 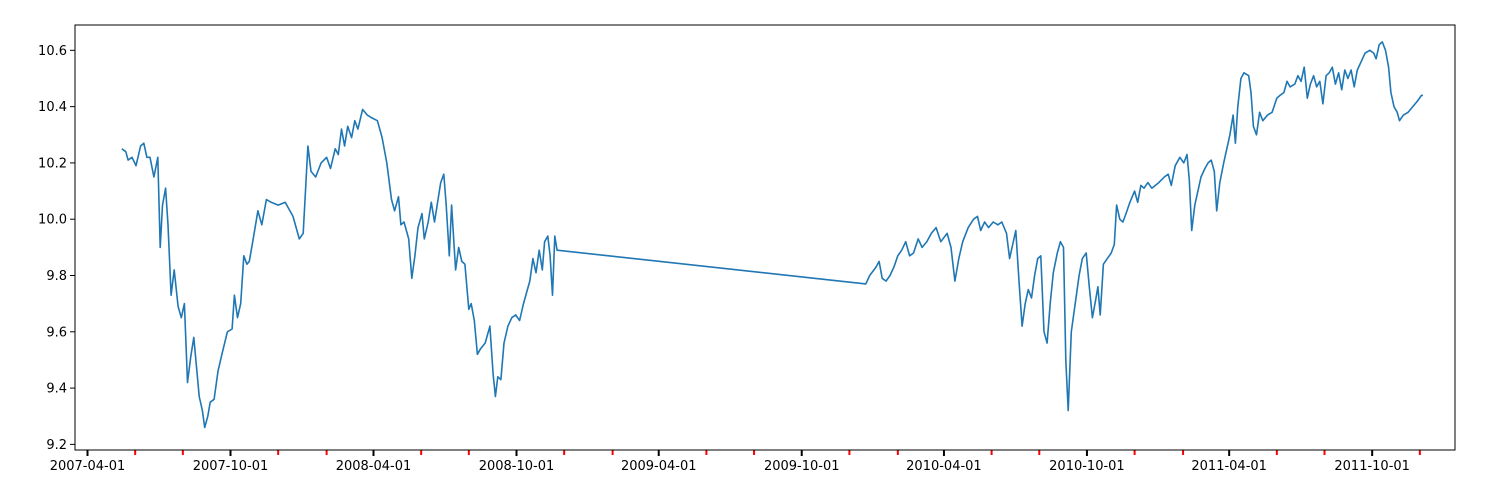 I want to click on y-tick-label: 10.2, so click(x=52, y=163).